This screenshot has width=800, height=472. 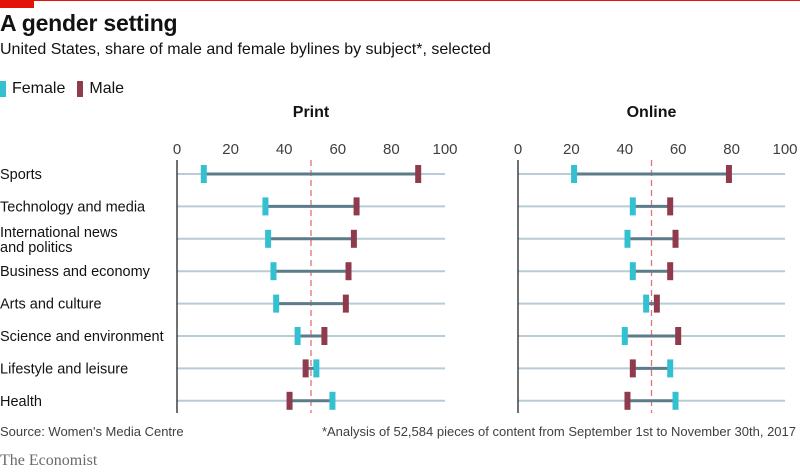 I want to click on category-label: Business and economy, so click(x=75, y=272).